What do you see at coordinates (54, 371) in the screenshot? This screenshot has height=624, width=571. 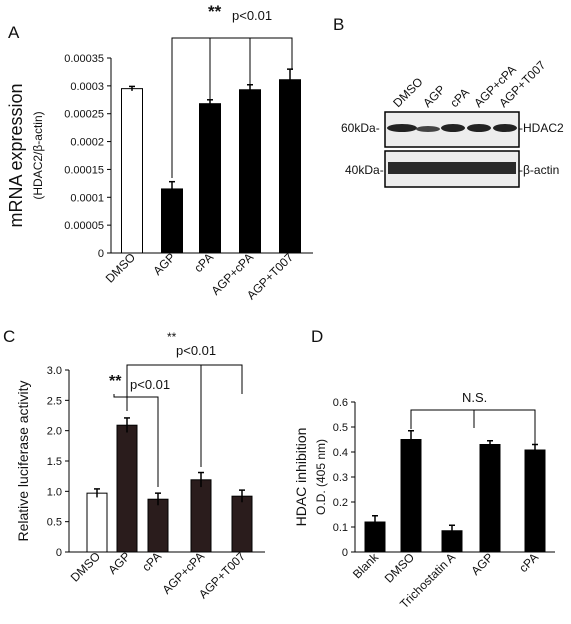 I see `chart-c-y-tick-label: 3.0` at bounding box center [54, 371].